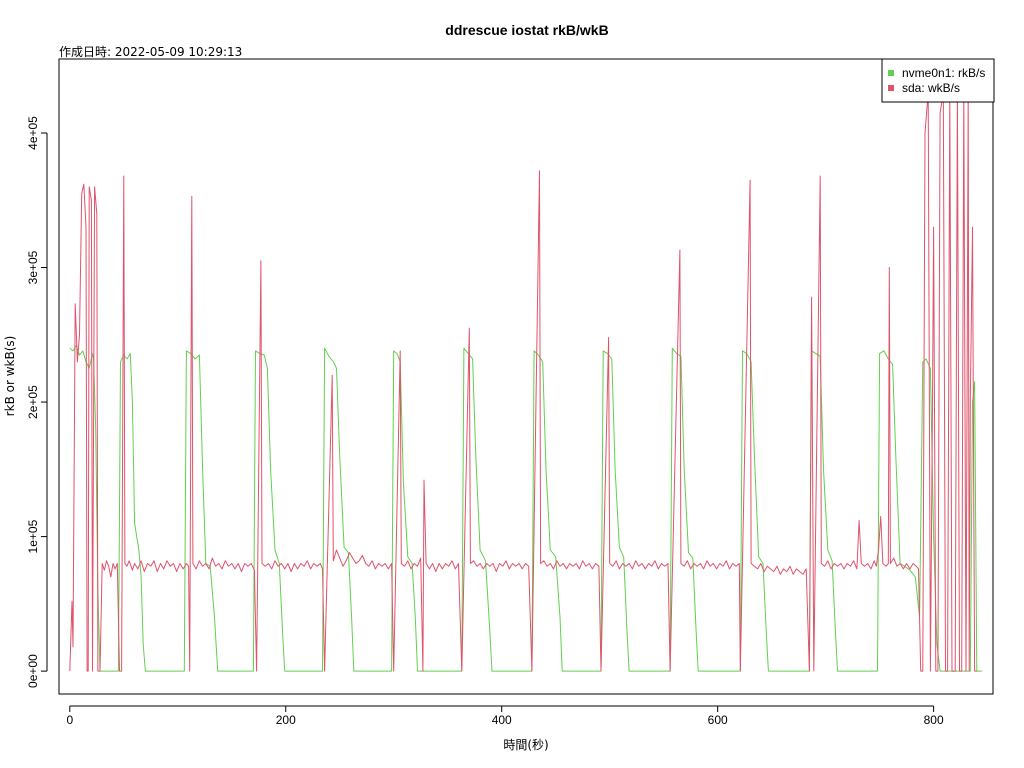 Image resolution: width=1024 pixels, height=768 pixels. What do you see at coordinates (286, 720) in the screenshot?
I see `x-tick-label: 200` at bounding box center [286, 720].